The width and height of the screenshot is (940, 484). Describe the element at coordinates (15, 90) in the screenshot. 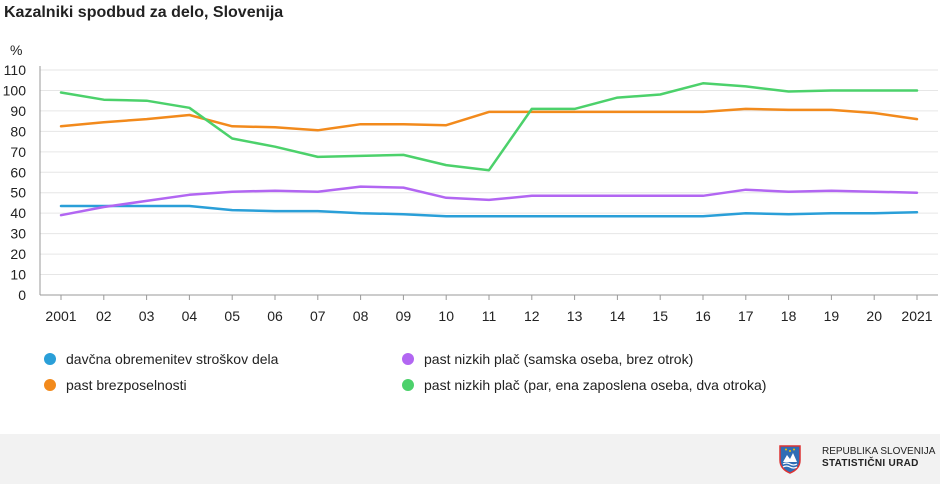

I see `y-tick-label: 100` at that location.